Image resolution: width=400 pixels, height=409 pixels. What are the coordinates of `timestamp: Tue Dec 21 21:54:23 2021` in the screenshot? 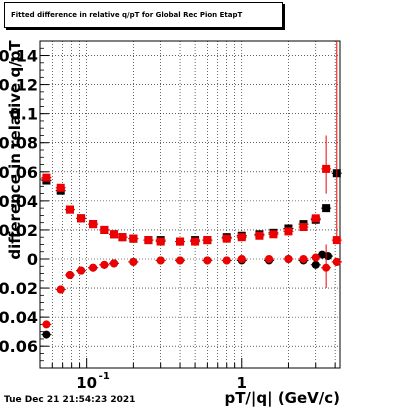 It's located at (70, 400).